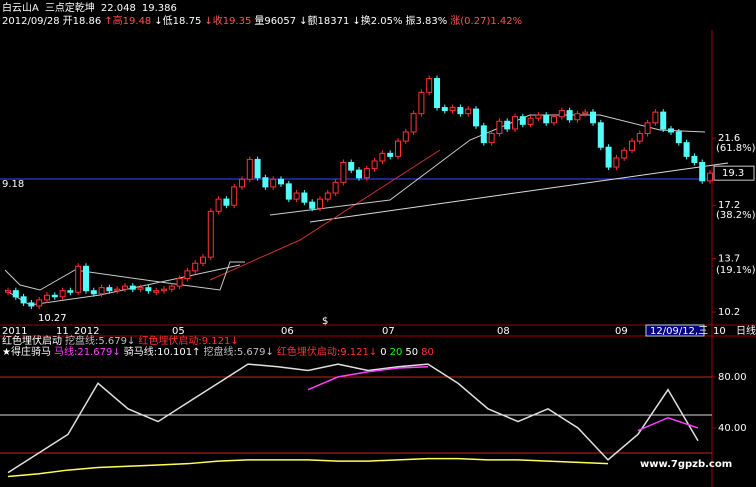 Image resolution: width=756 pixels, height=487 pixels. I want to click on x-label: 06, so click(287, 331).